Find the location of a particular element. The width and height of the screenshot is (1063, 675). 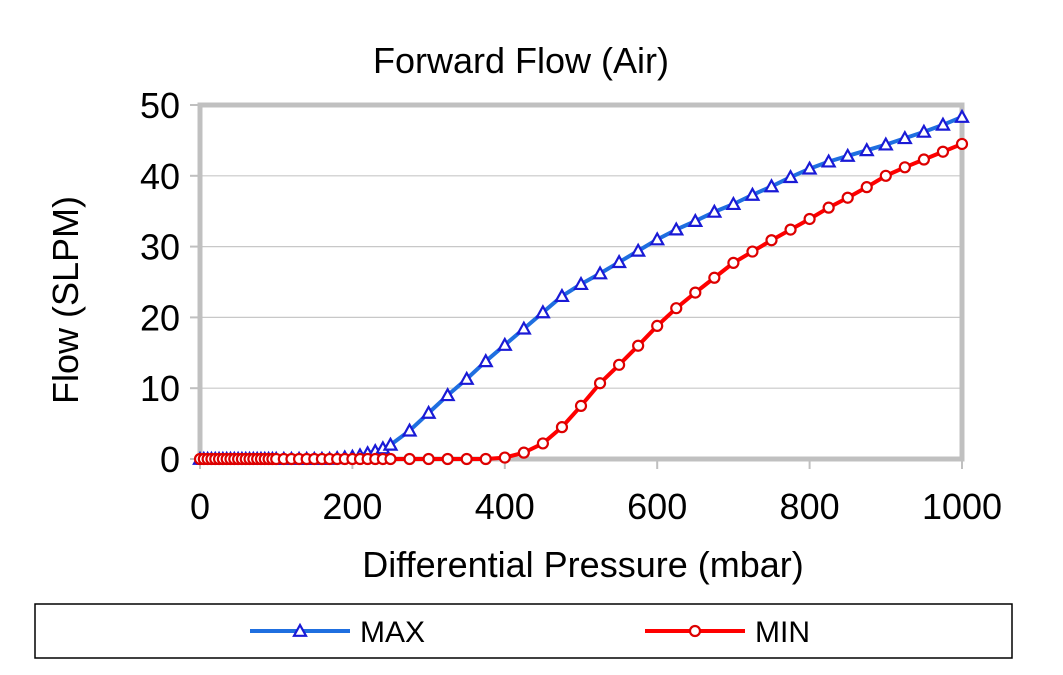

x-tick-label: 400 is located at coordinates (505, 506).